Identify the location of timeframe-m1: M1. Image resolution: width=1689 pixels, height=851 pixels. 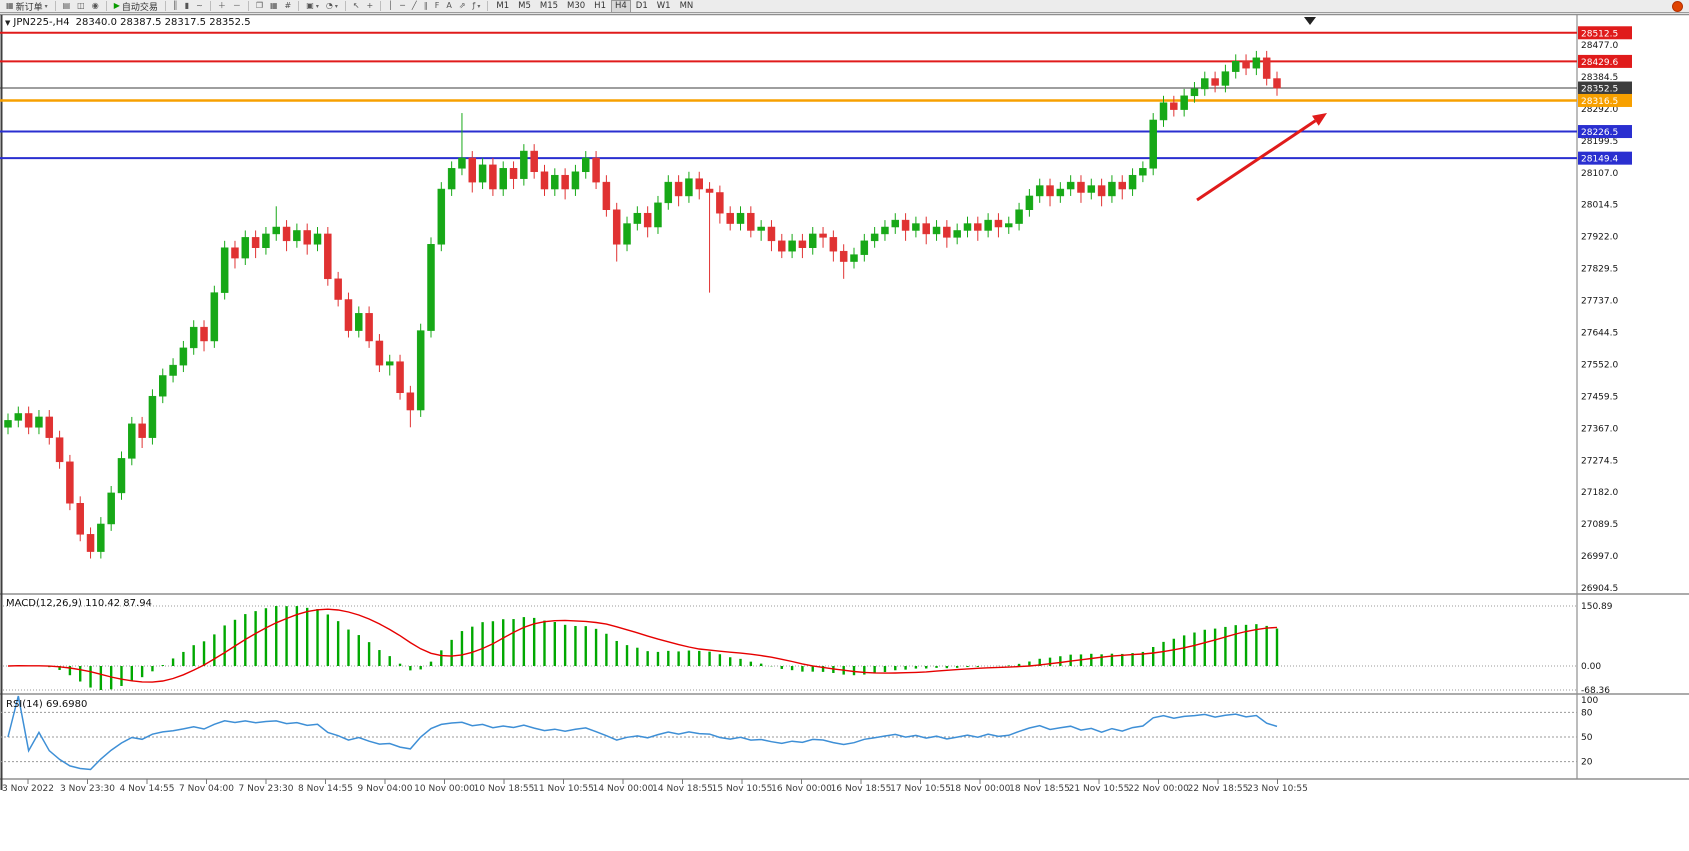
(503, 5).